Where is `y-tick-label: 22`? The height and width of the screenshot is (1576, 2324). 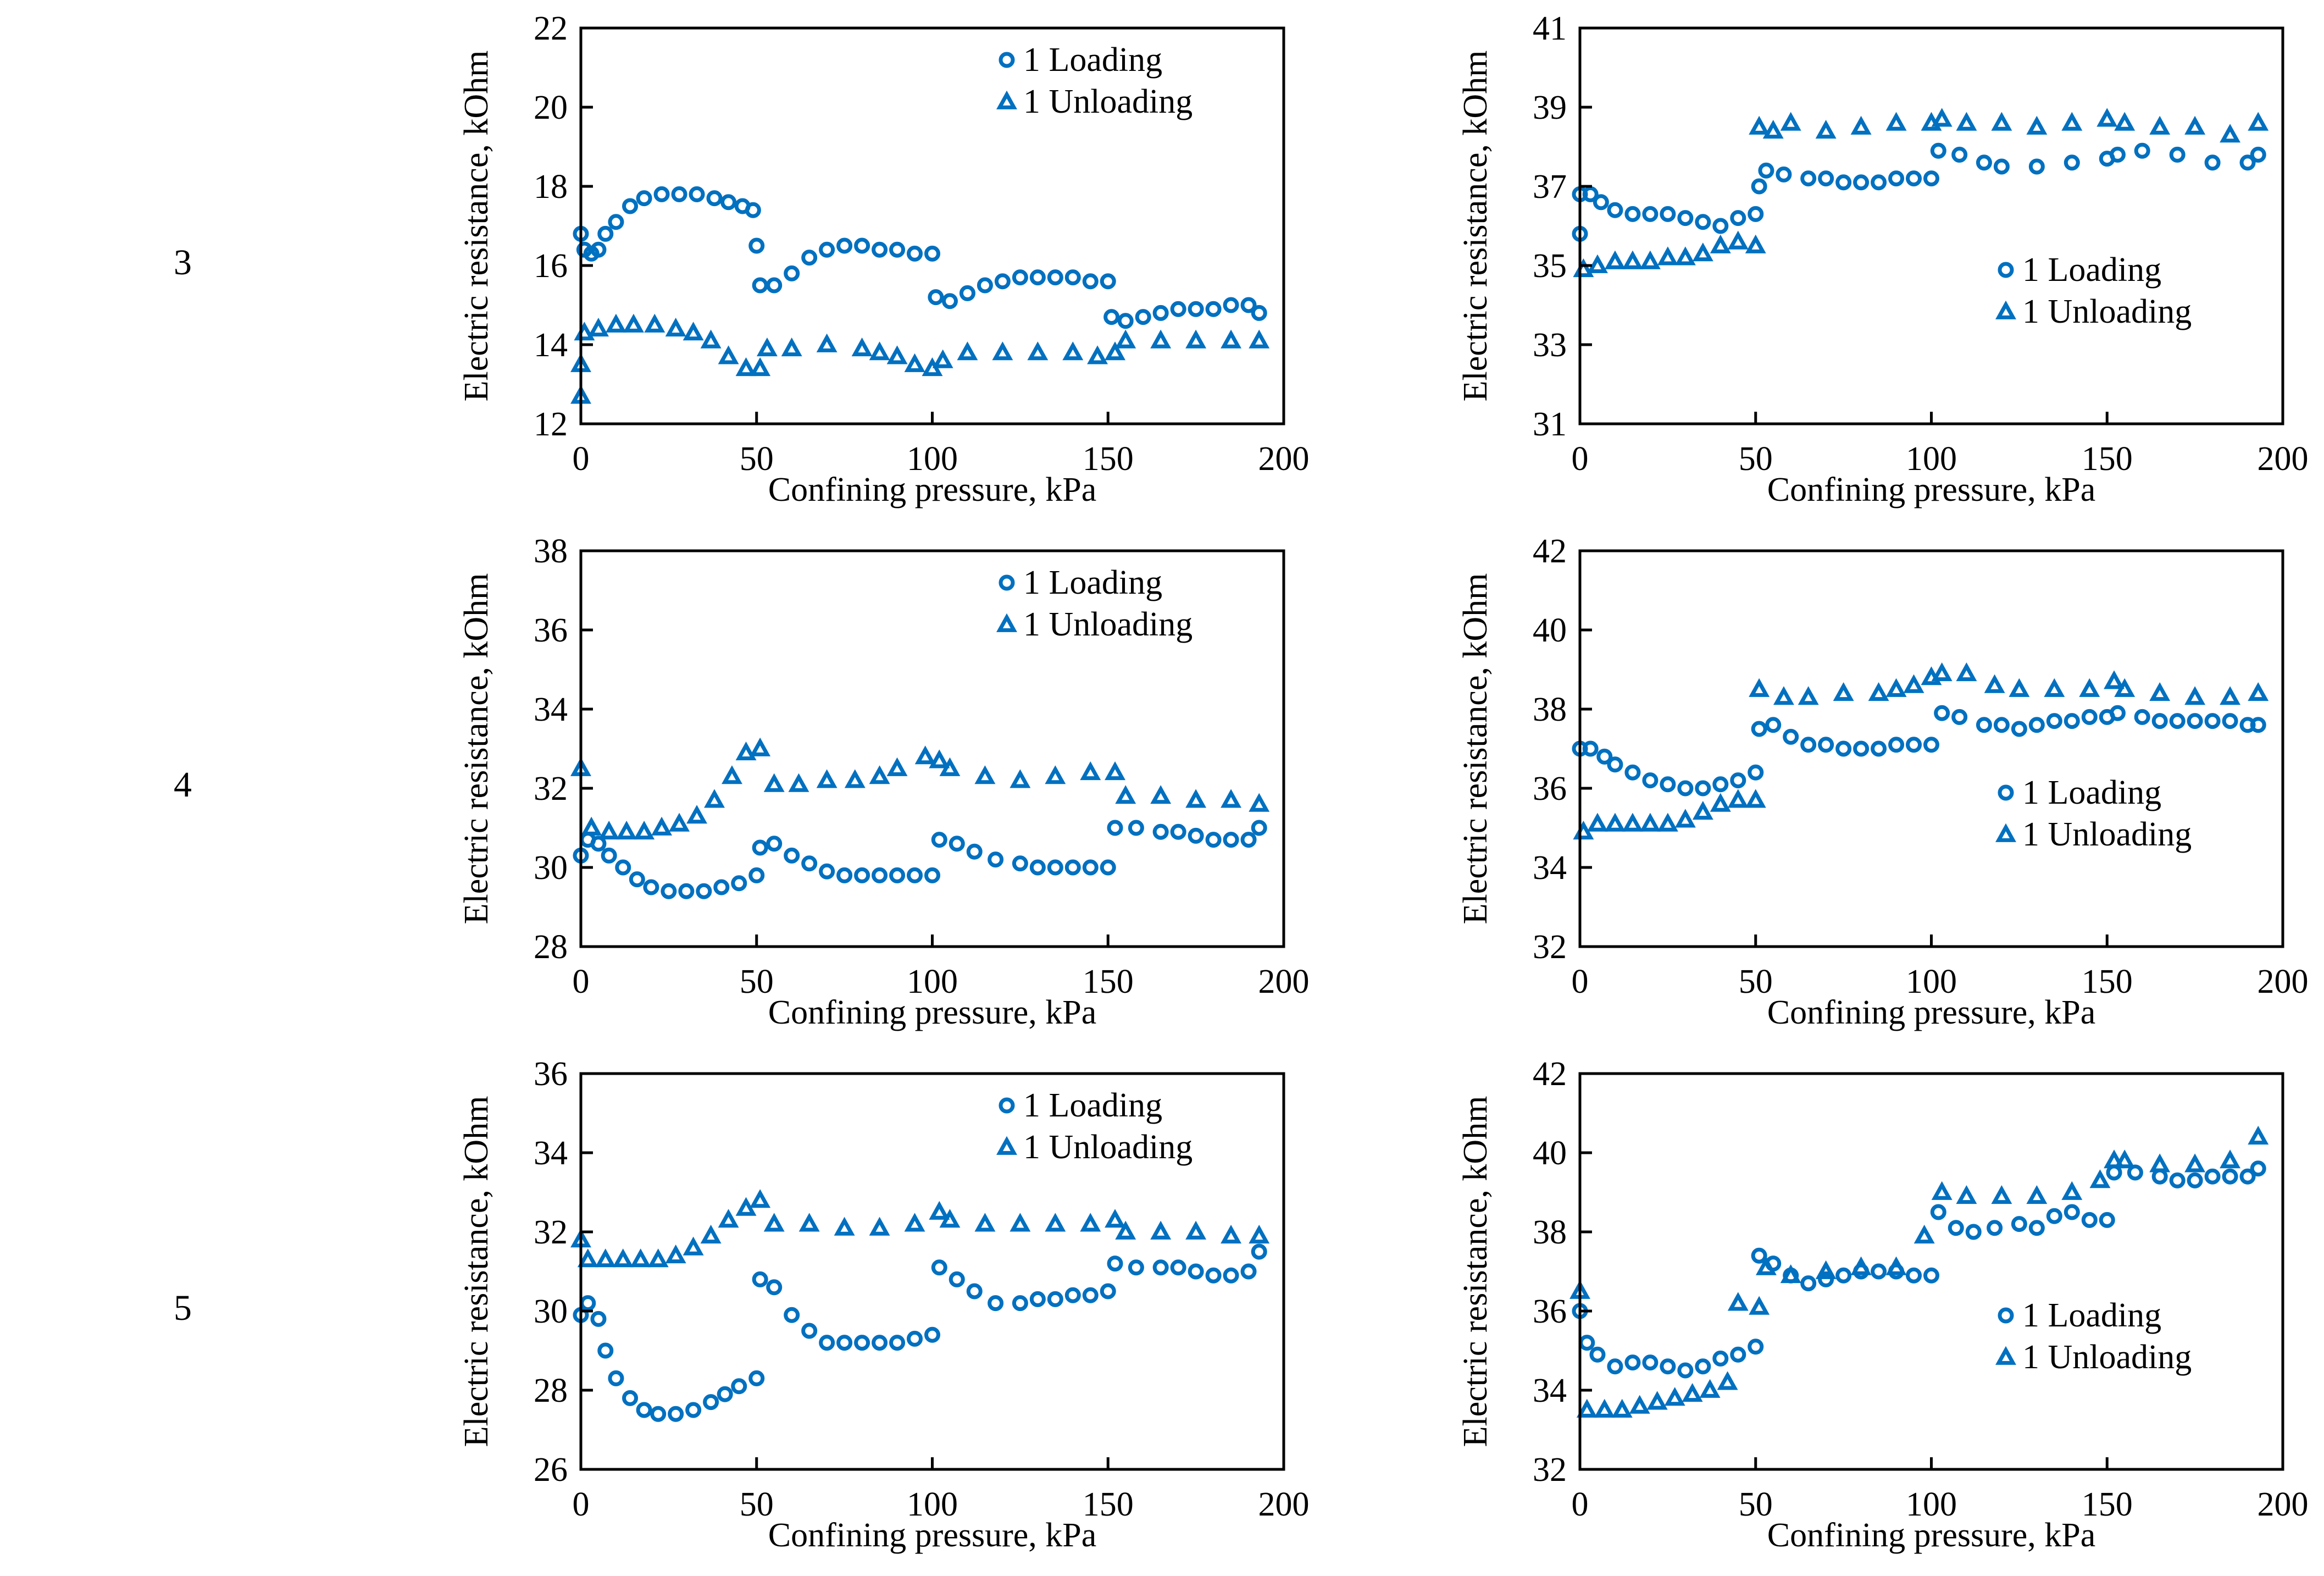
y-tick-label: 22 is located at coordinates (551, 28).